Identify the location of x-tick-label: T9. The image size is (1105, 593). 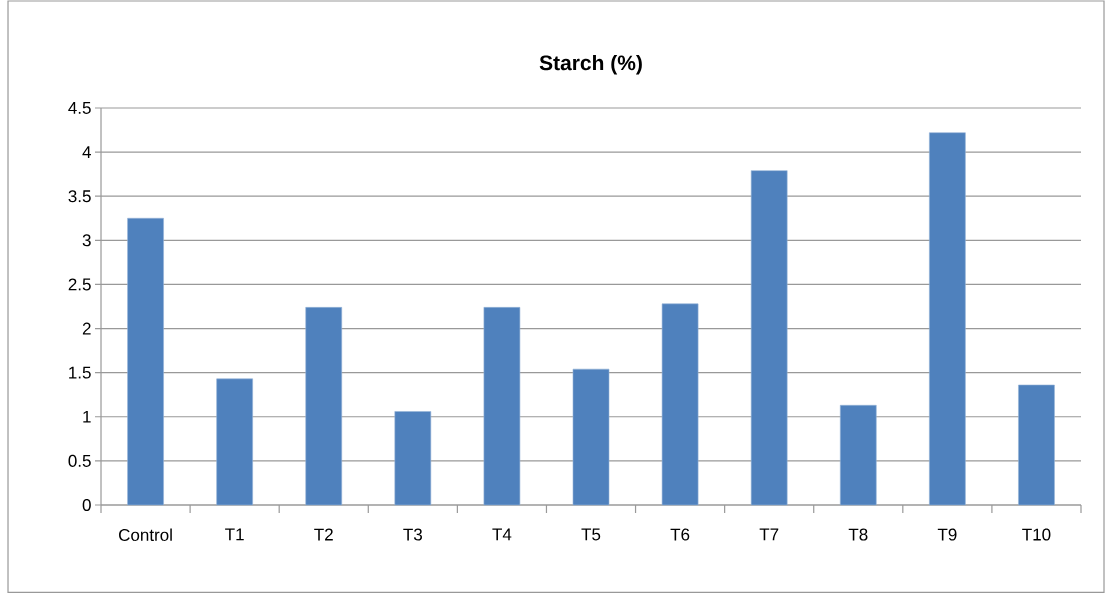
(947, 534).